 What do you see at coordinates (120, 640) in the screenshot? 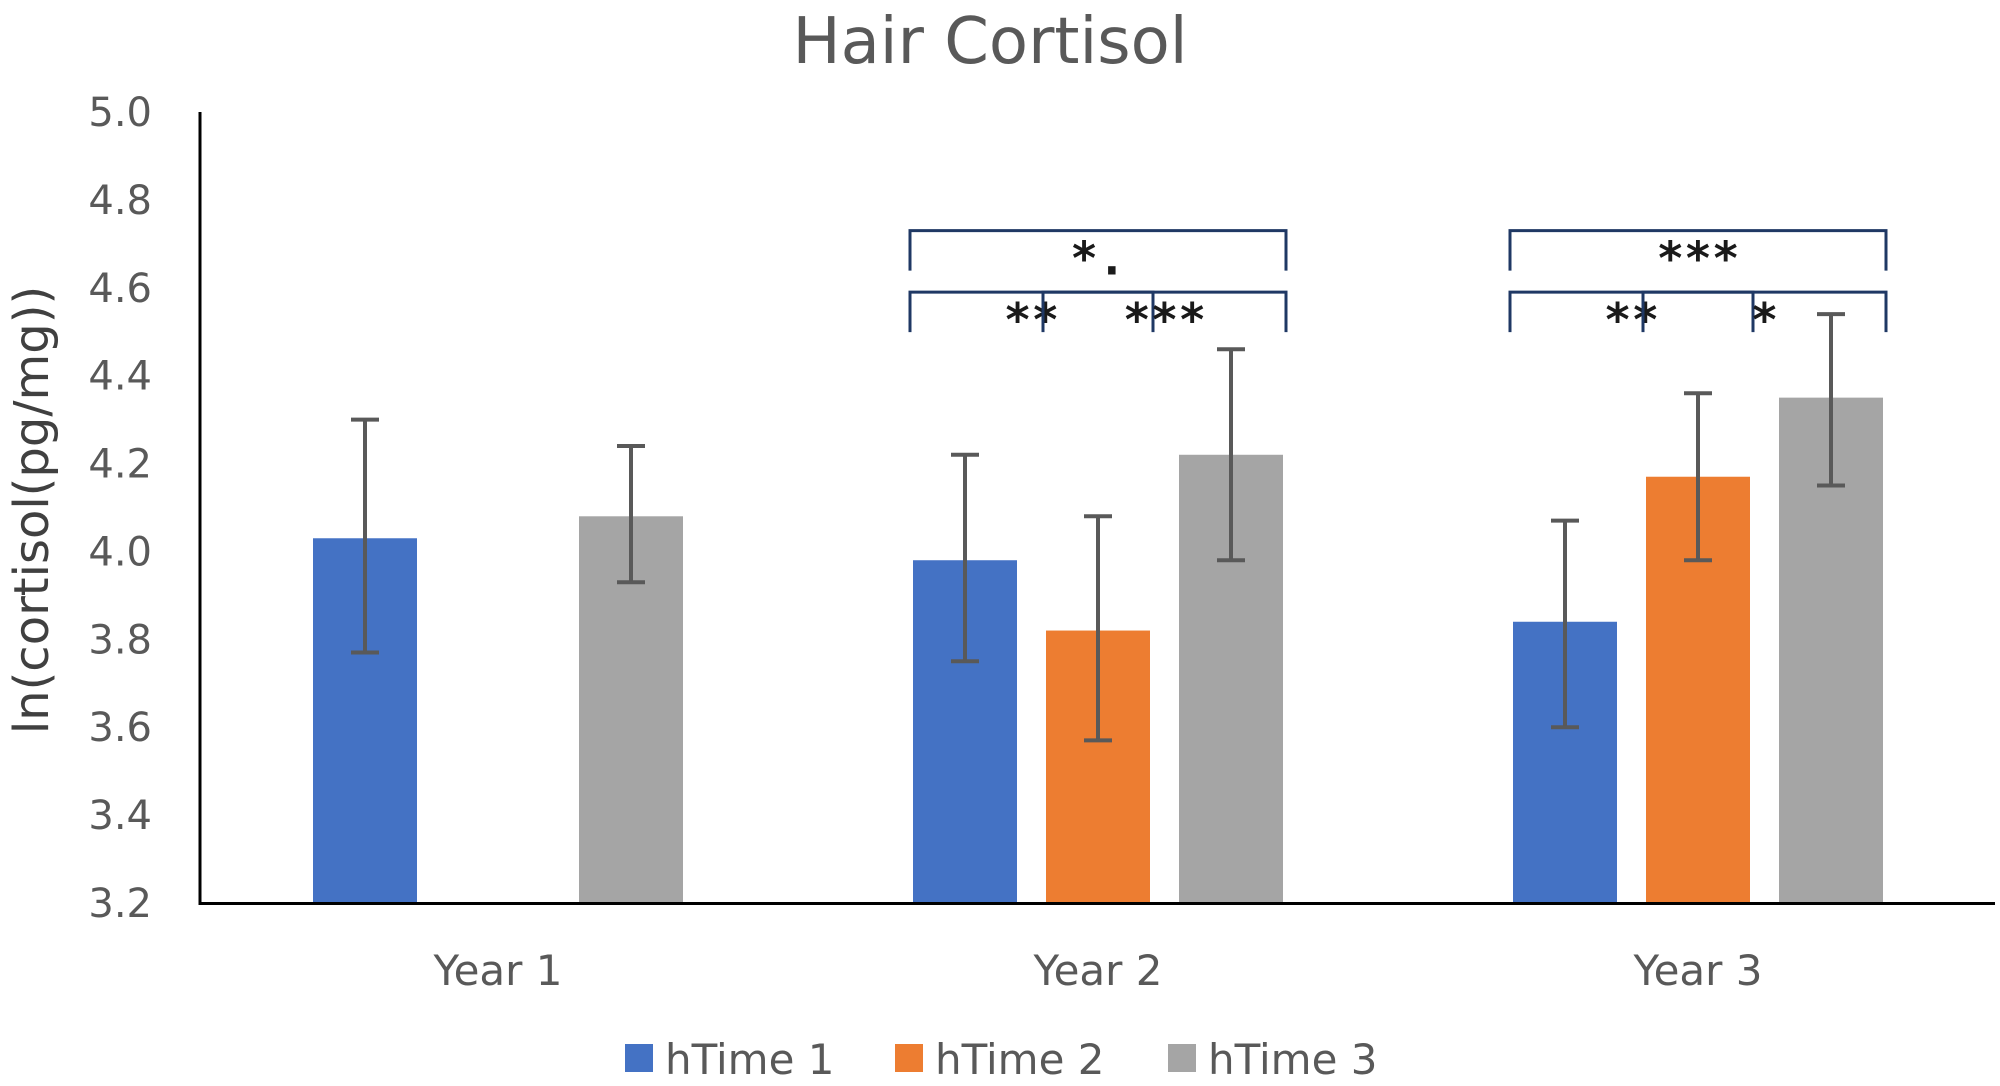
I see `y-tick-label: 3.8` at bounding box center [120, 640].